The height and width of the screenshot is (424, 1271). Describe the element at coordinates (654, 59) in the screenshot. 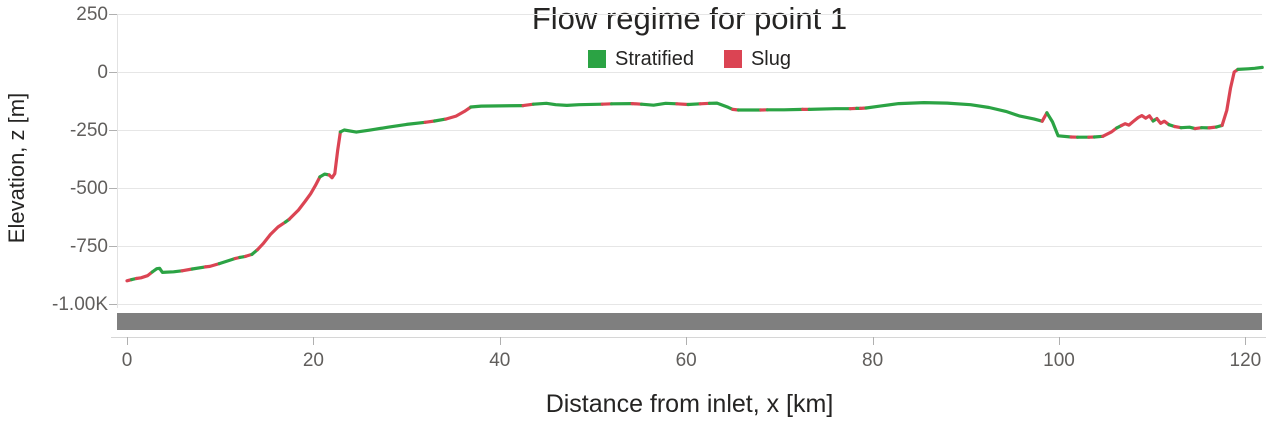

I see `legend-label-stratified: Stratified` at that location.